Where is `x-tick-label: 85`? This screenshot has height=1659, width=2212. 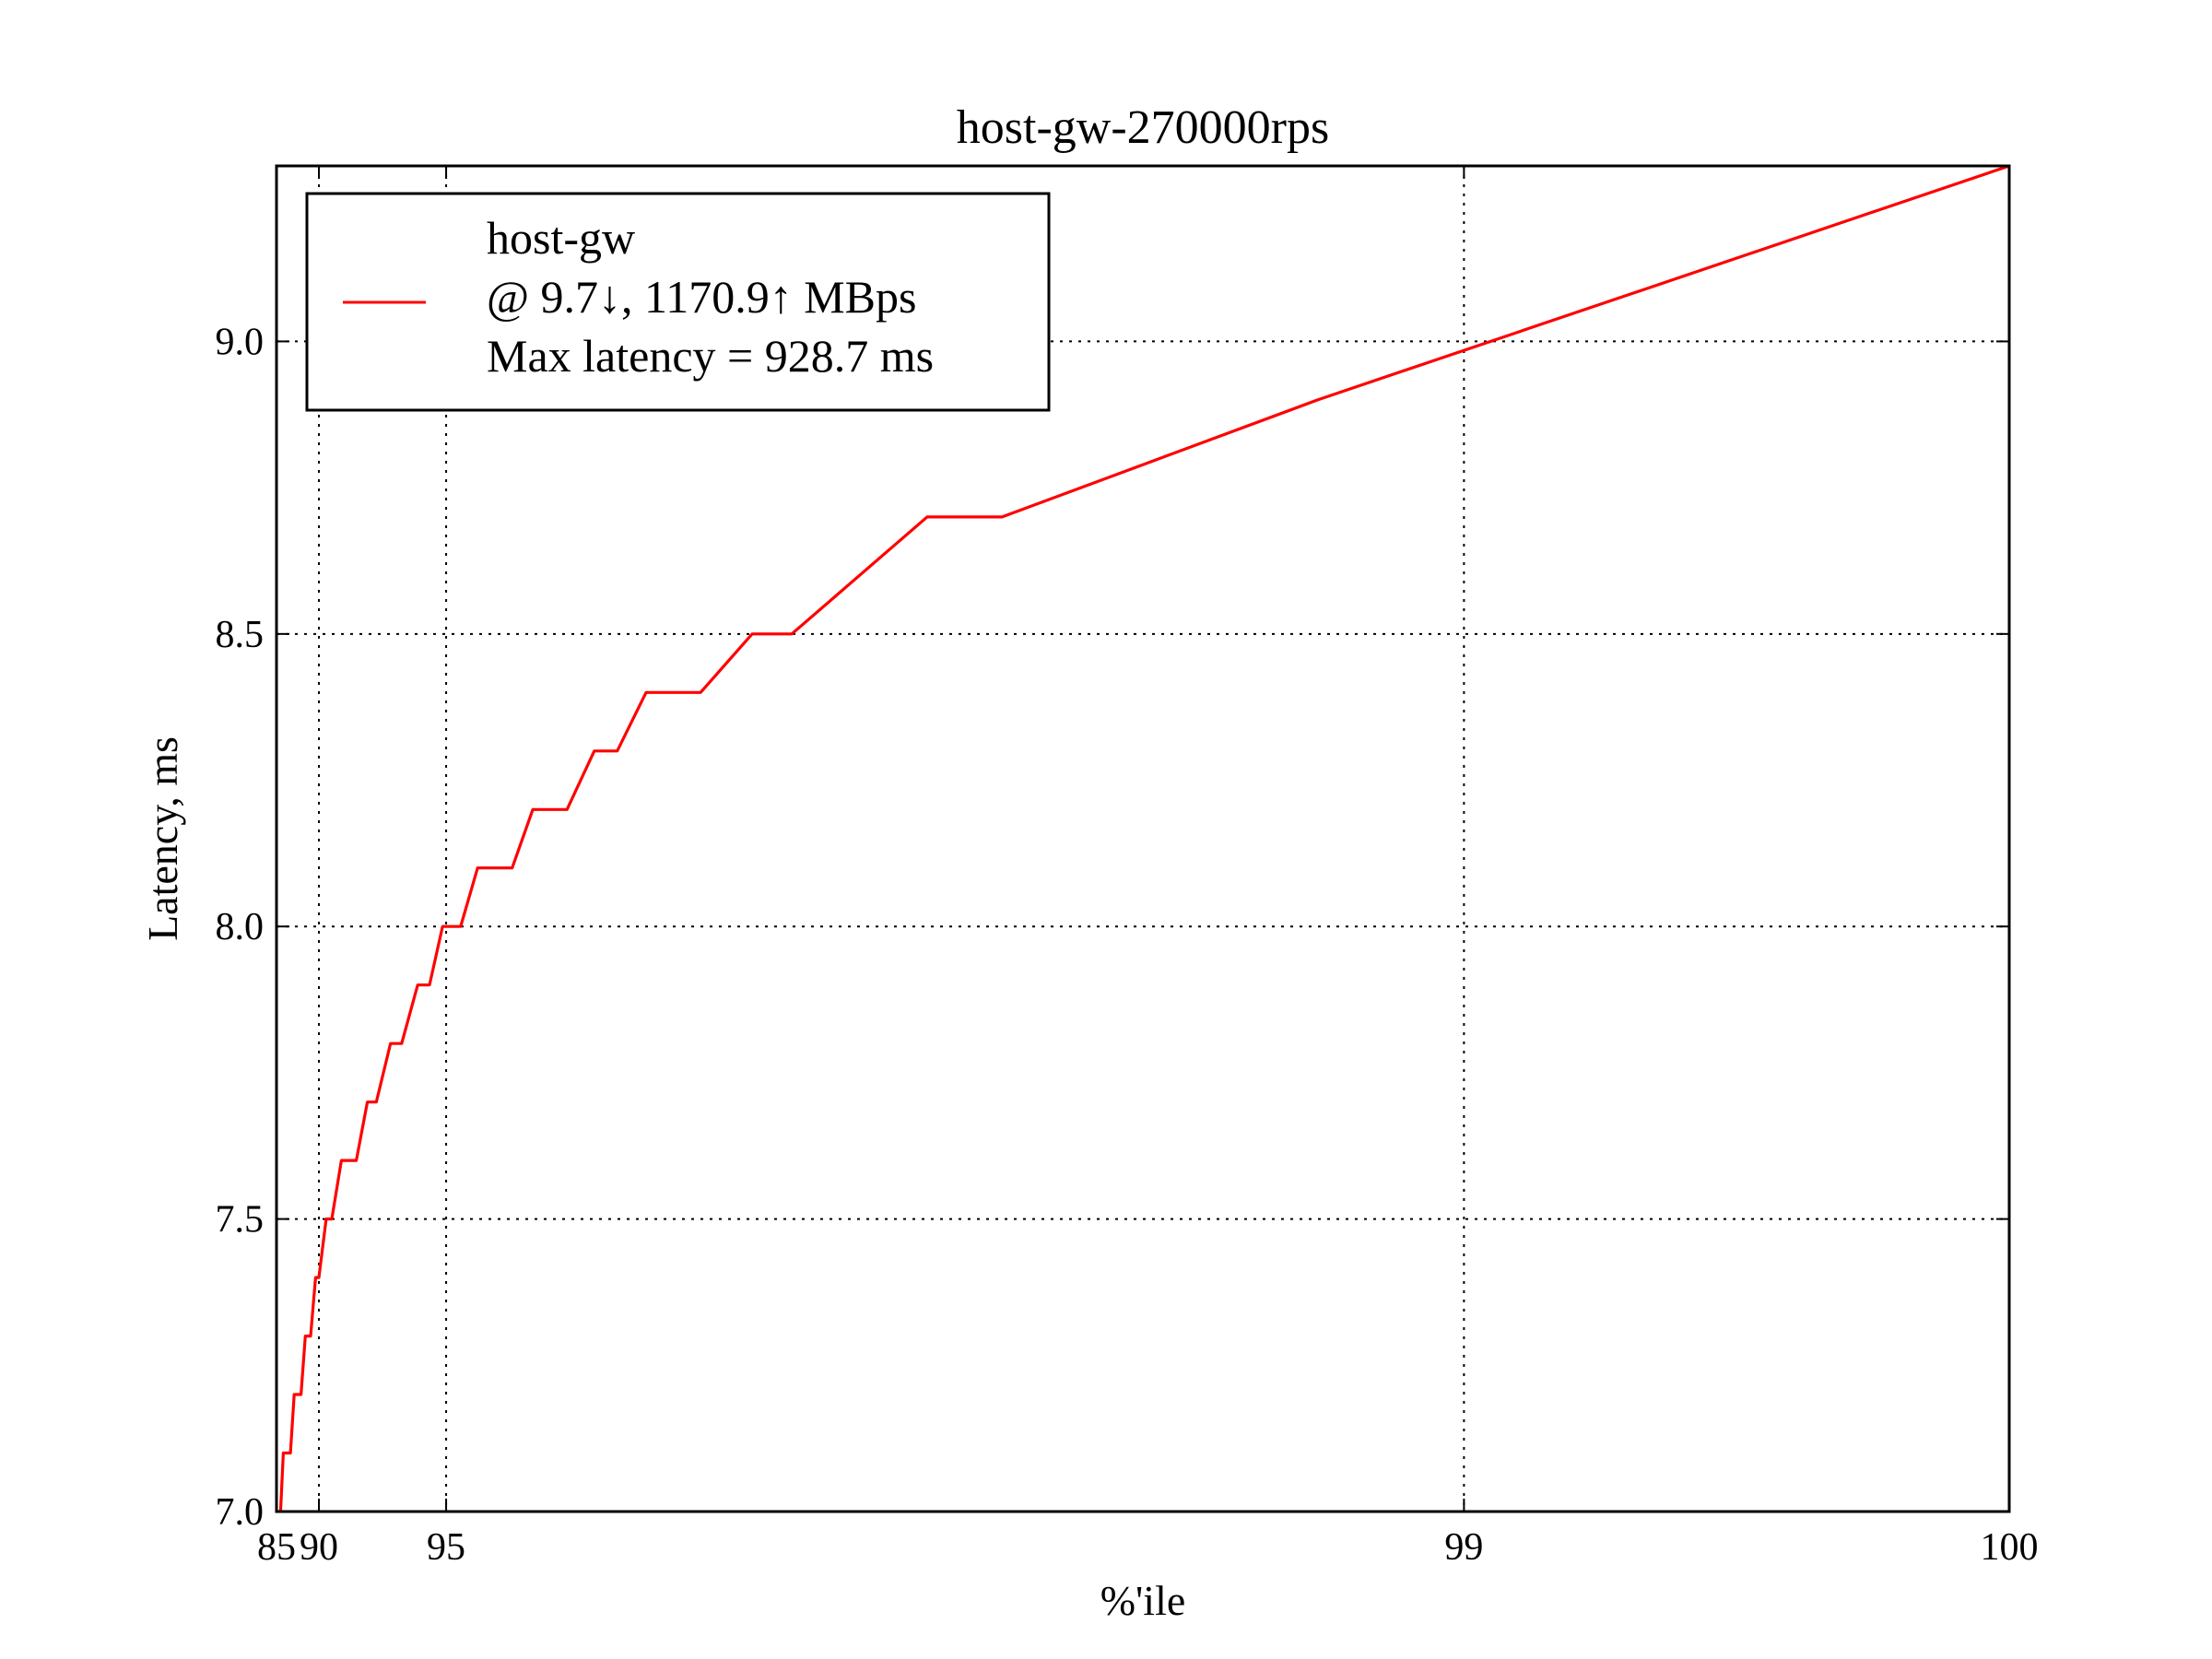
x-tick-label: 85 is located at coordinates (276, 1547).